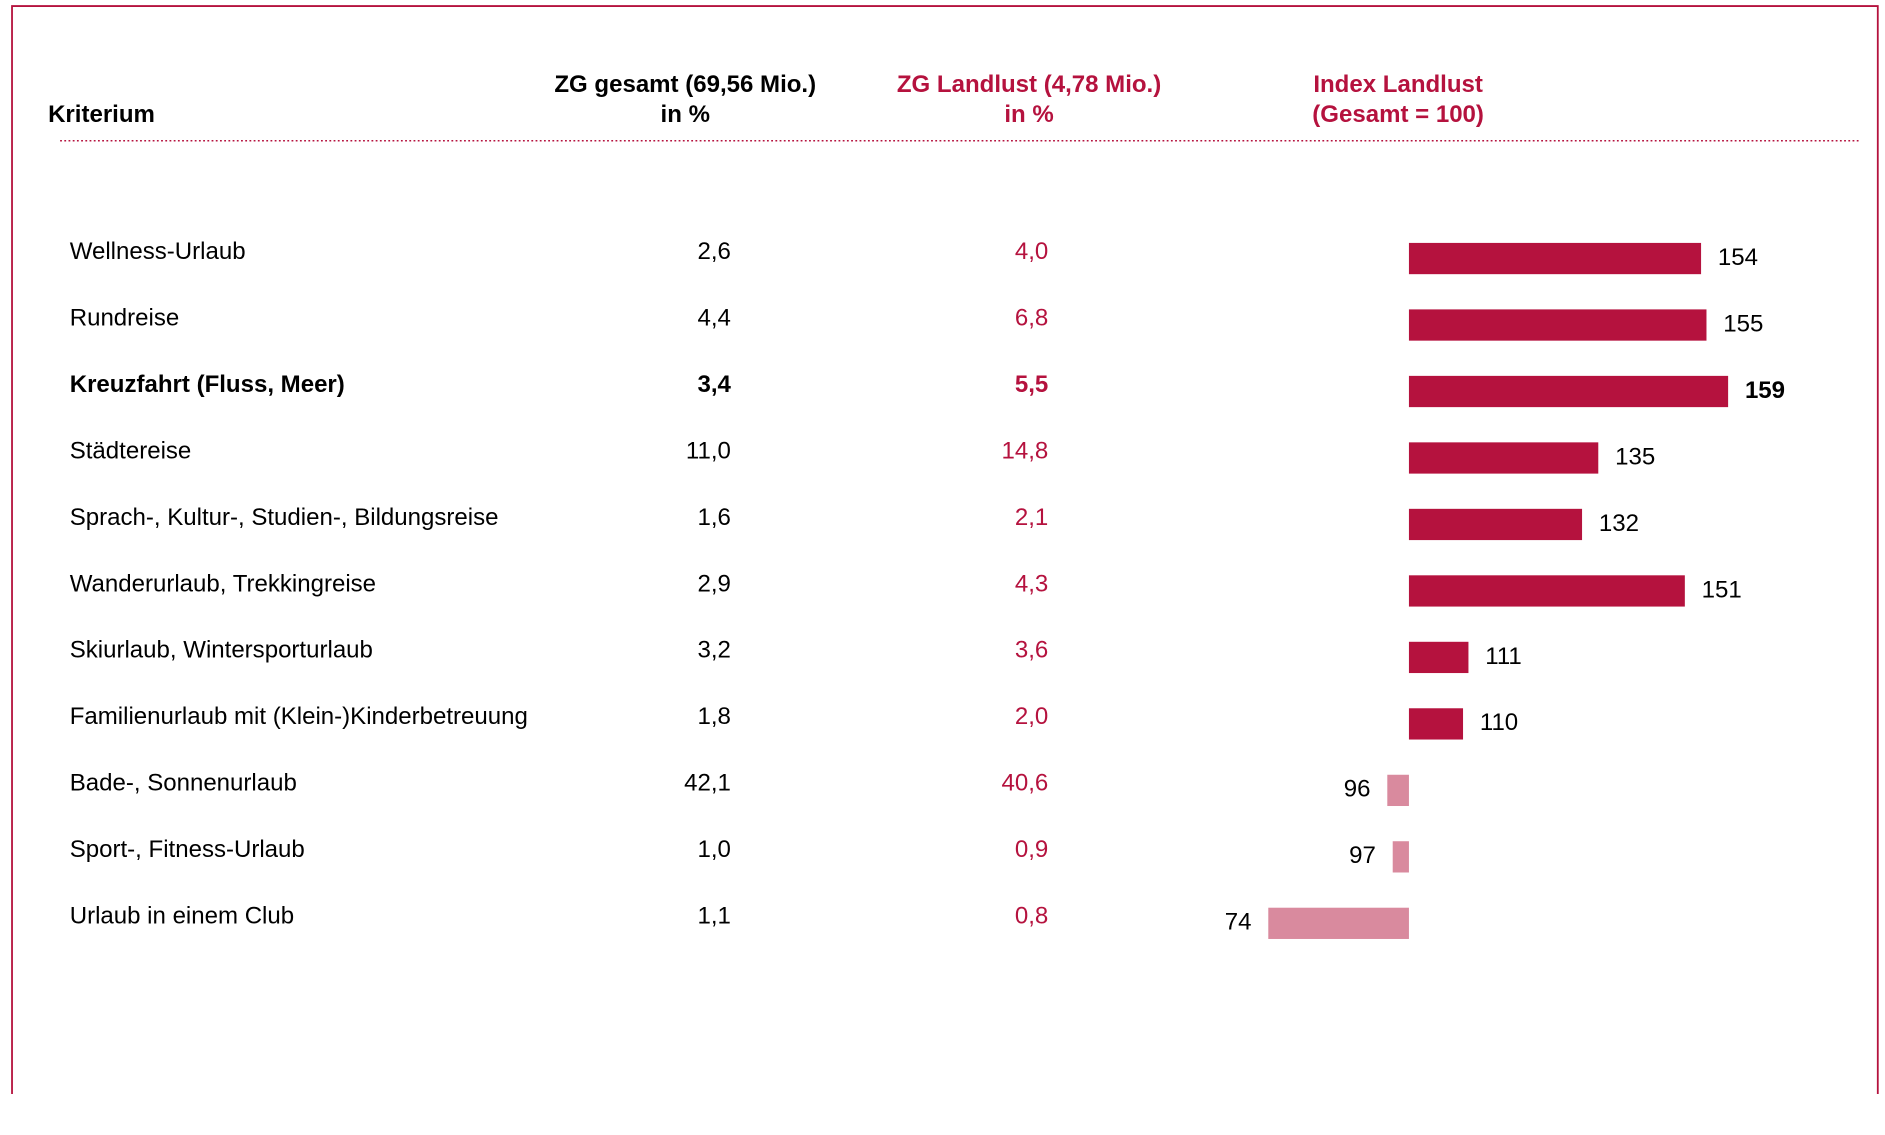 Image resolution: width=1885 pixels, height=1135 pixels. What do you see at coordinates (1722, 589) in the screenshot?
I see `value-label: 151` at bounding box center [1722, 589].